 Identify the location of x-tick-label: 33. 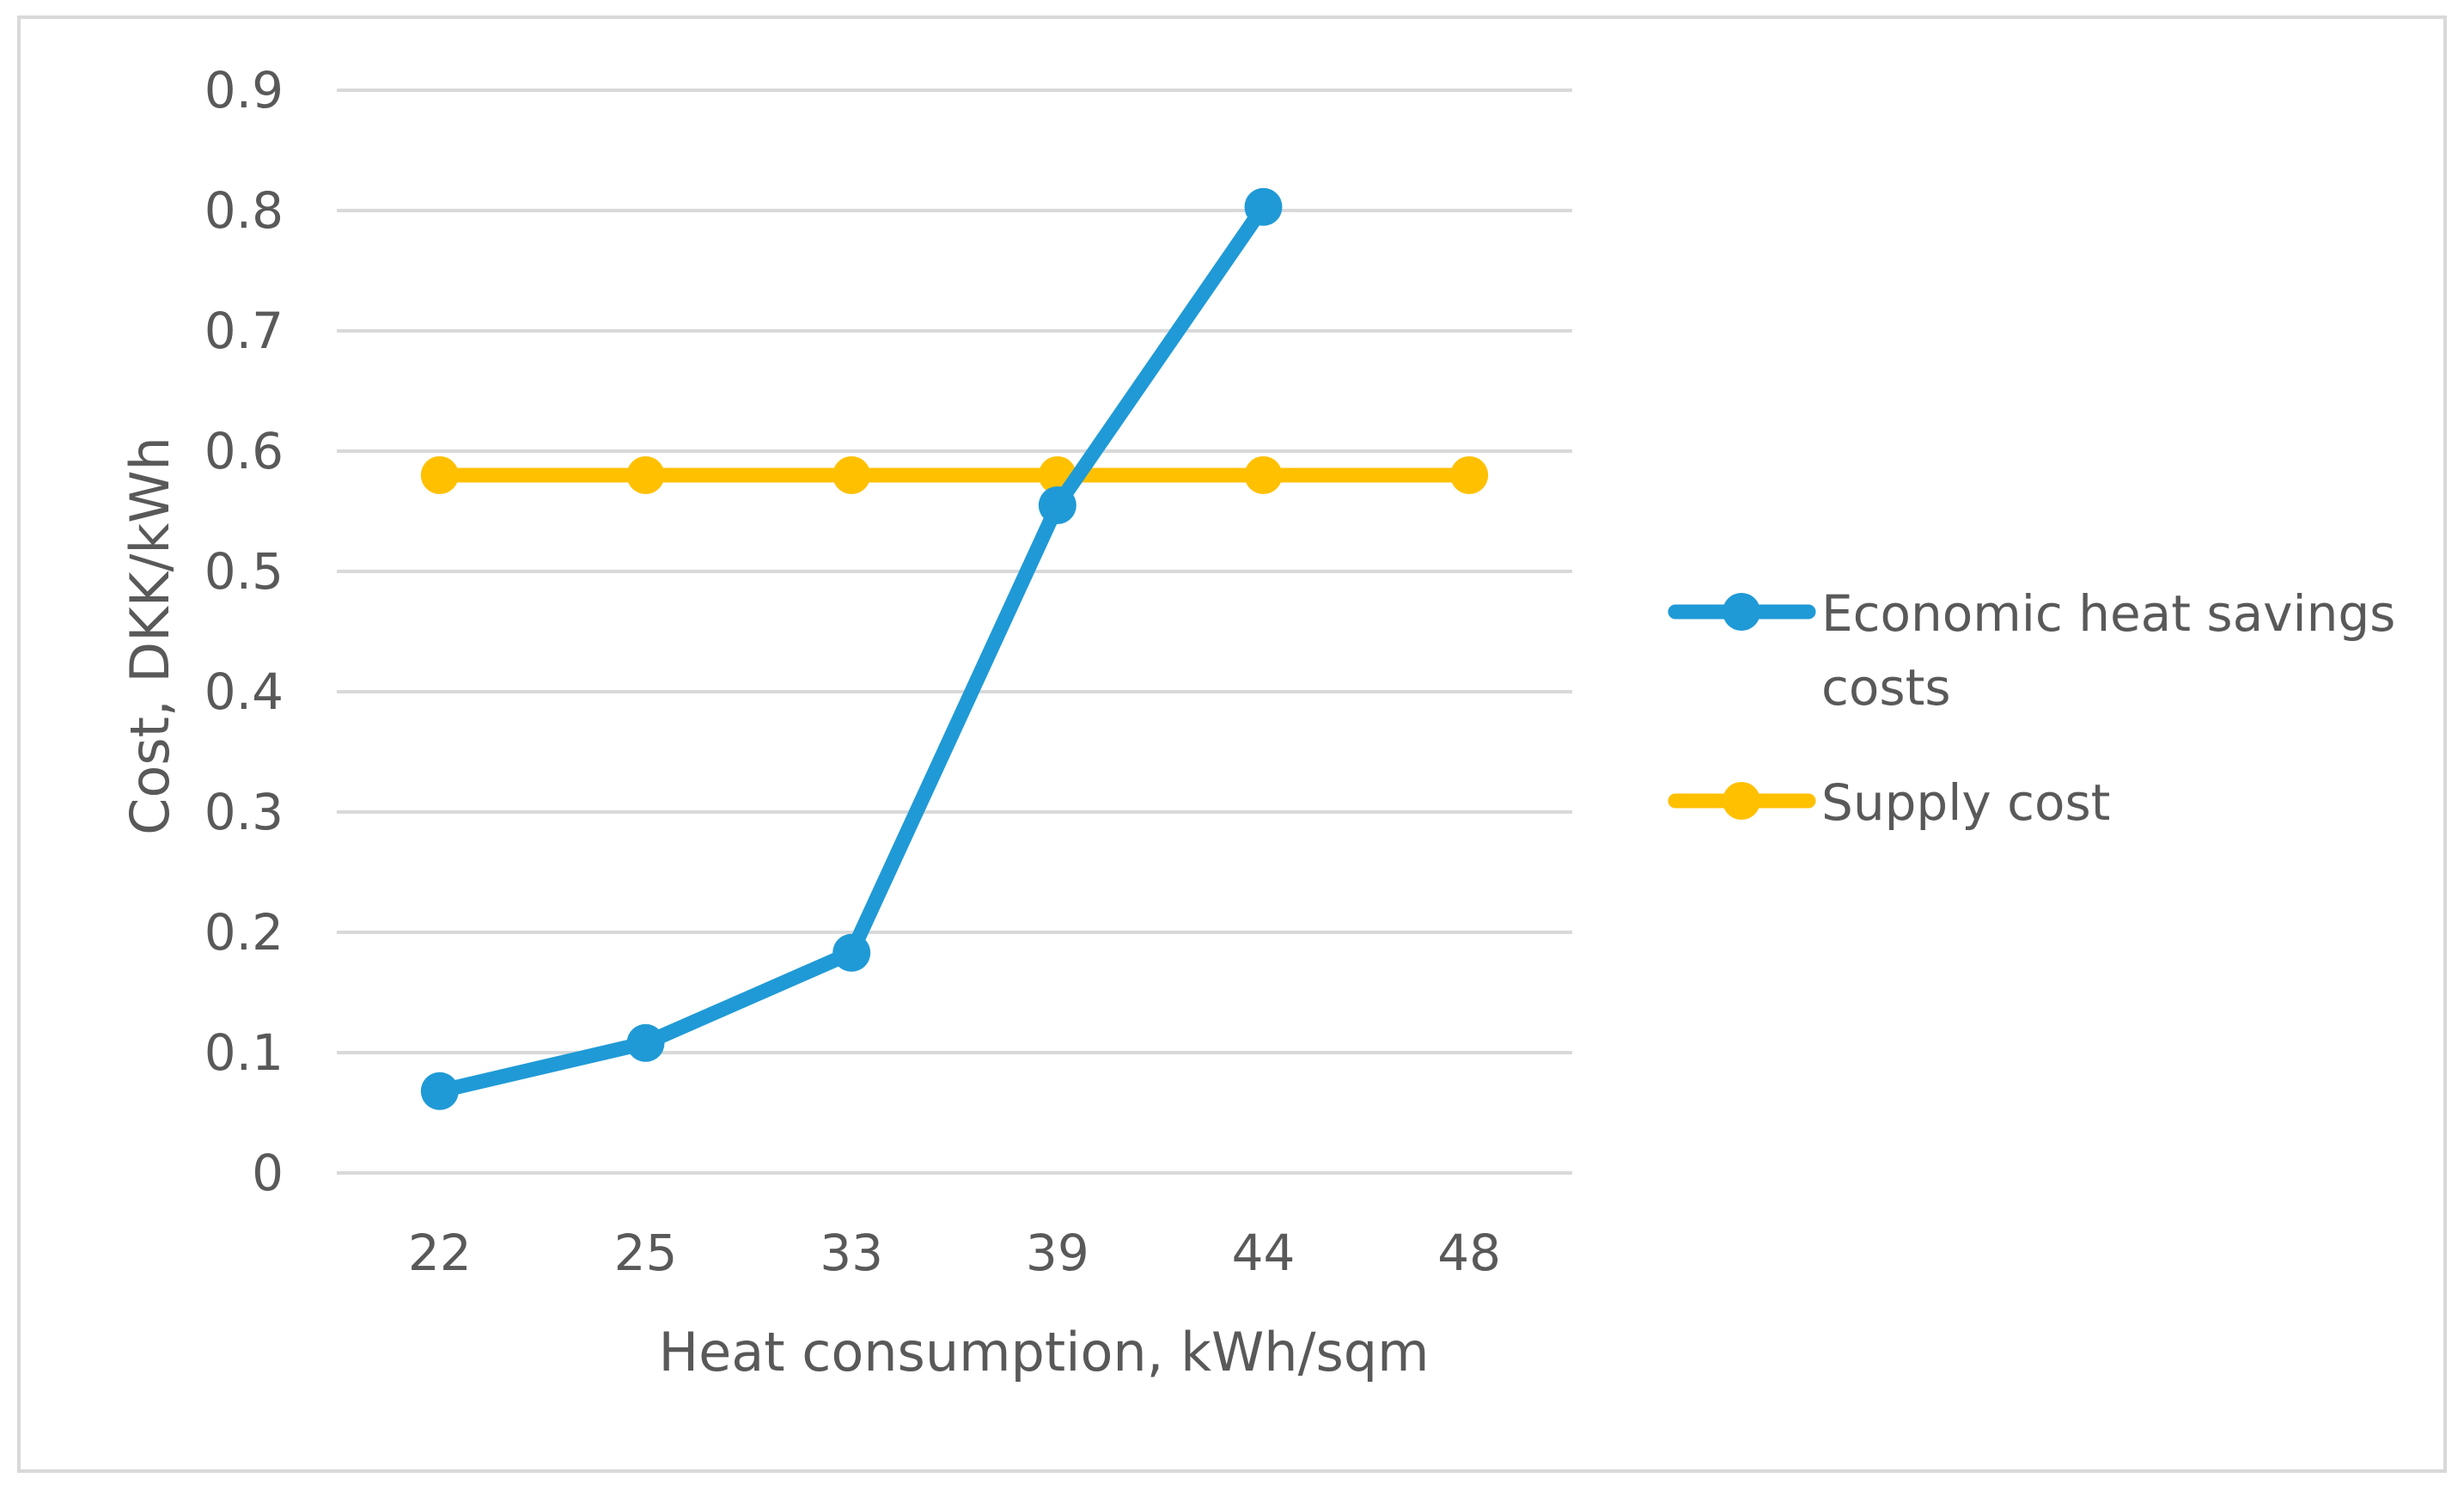
(851, 1253).